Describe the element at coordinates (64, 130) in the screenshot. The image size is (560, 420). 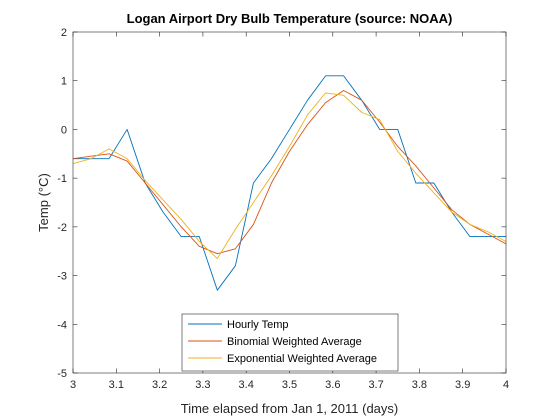
I see `y-tick-label: 0` at that location.